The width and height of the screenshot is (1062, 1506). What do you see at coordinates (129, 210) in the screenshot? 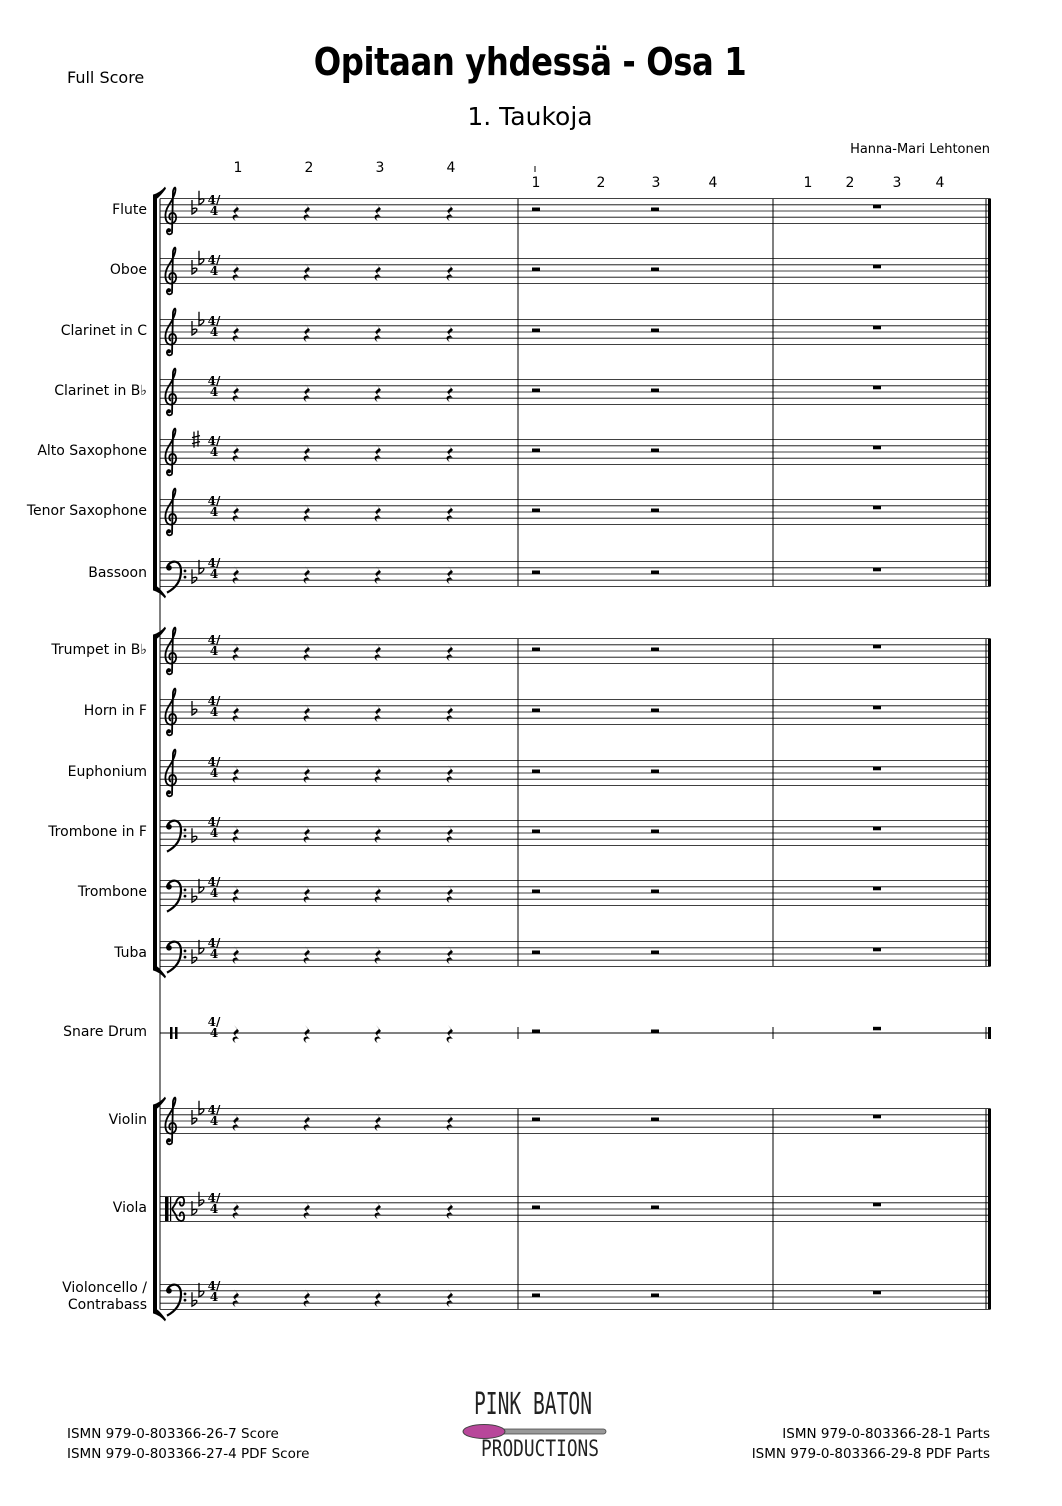
I see `instrument-label: Flute` at bounding box center [129, 210].